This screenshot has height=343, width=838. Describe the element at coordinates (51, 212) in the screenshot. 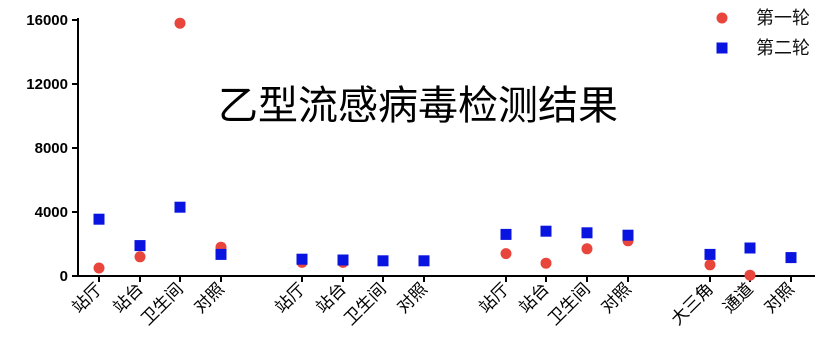

I see `y-tick-label: 4000` at that location.